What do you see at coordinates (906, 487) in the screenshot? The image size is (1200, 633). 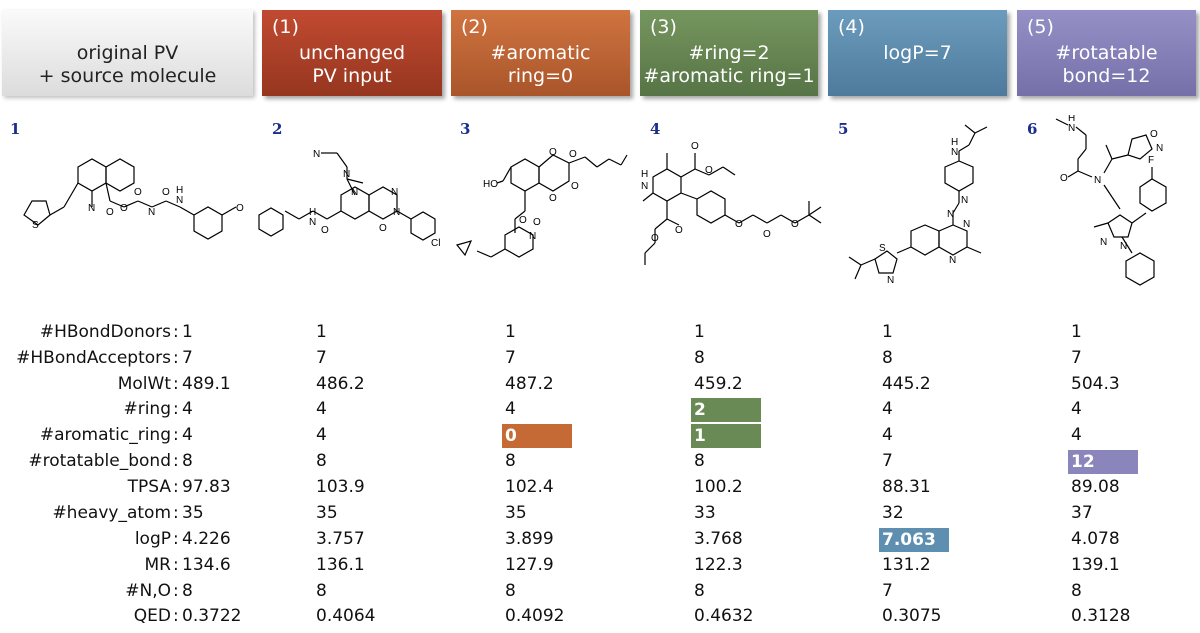 I see `value-cell: 88.31` at bounding box center [906, 487].